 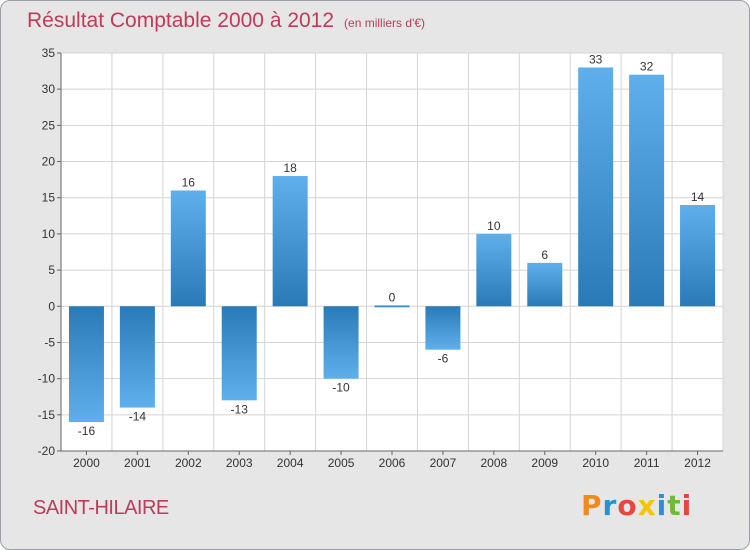 What do you see at coordinates (49, 125) in the screenshot?
I see `y-tick-label: 25` at bounding box center [49, 125].